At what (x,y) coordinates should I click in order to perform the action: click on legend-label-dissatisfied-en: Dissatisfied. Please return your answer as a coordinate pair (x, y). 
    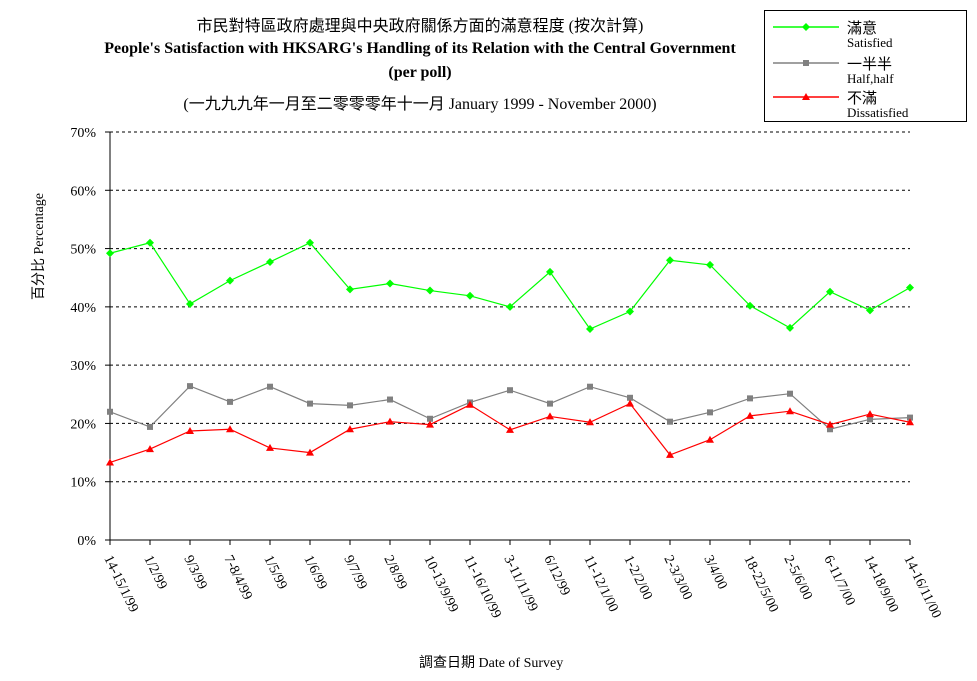
    Looking at the image, I should click on (878, 112).